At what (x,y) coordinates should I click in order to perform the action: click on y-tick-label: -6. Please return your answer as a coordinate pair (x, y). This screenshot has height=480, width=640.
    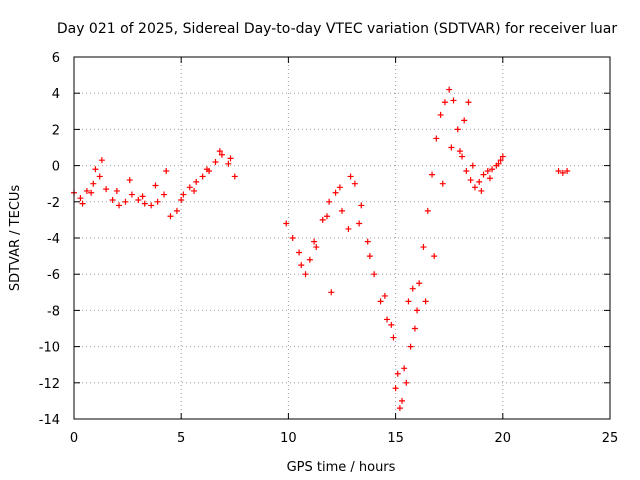
    Looking at the image, I should click on (53, 275).